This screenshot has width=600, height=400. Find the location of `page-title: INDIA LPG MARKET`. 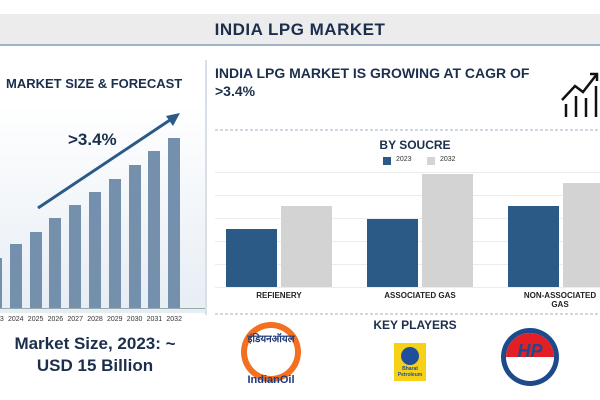

page-title: INDIA LPG MARKET is located at coordinates (300, 29).